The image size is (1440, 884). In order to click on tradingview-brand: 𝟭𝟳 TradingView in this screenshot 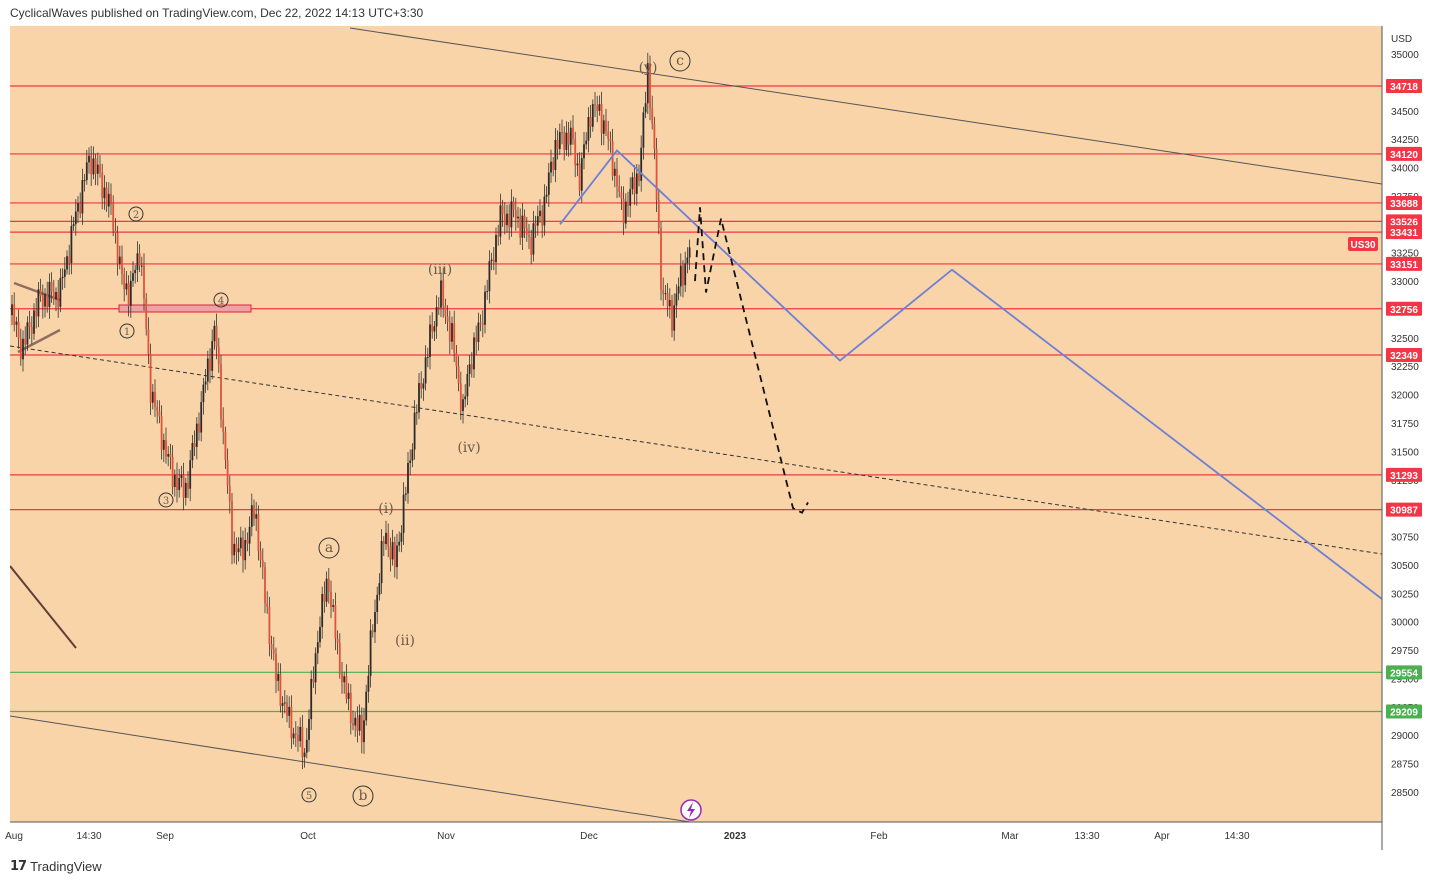, I will do `click(56, 866)`.